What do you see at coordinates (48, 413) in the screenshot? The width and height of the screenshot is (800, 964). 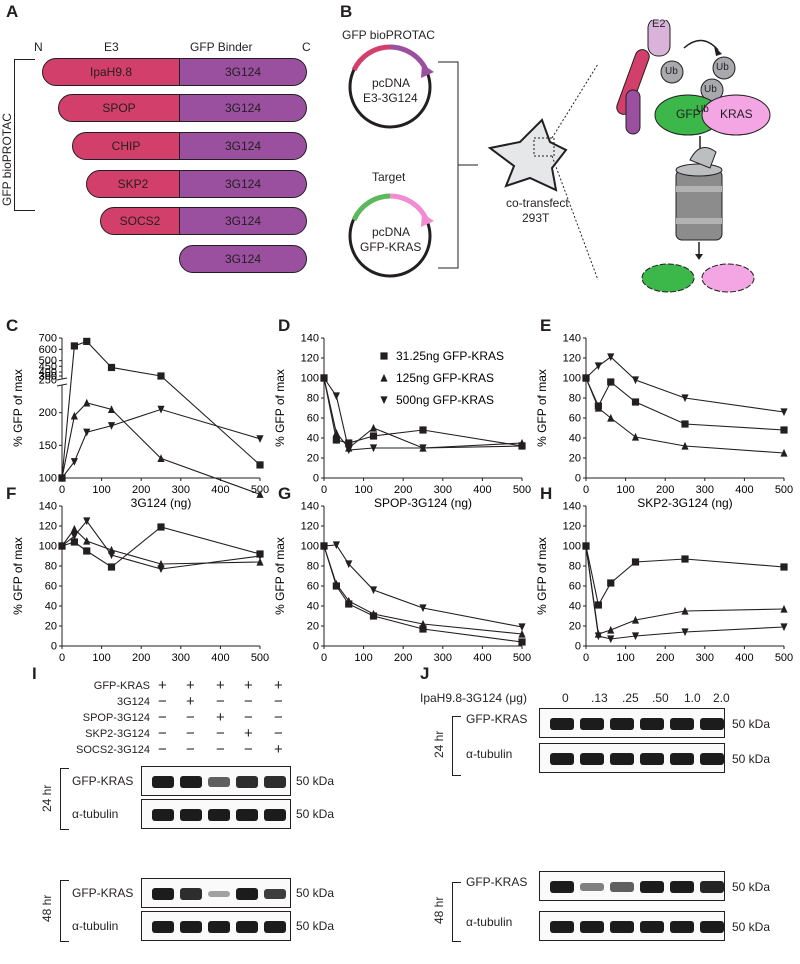 I see `chart-C-y-tick-label: 200` at bounding box center [48, 413].